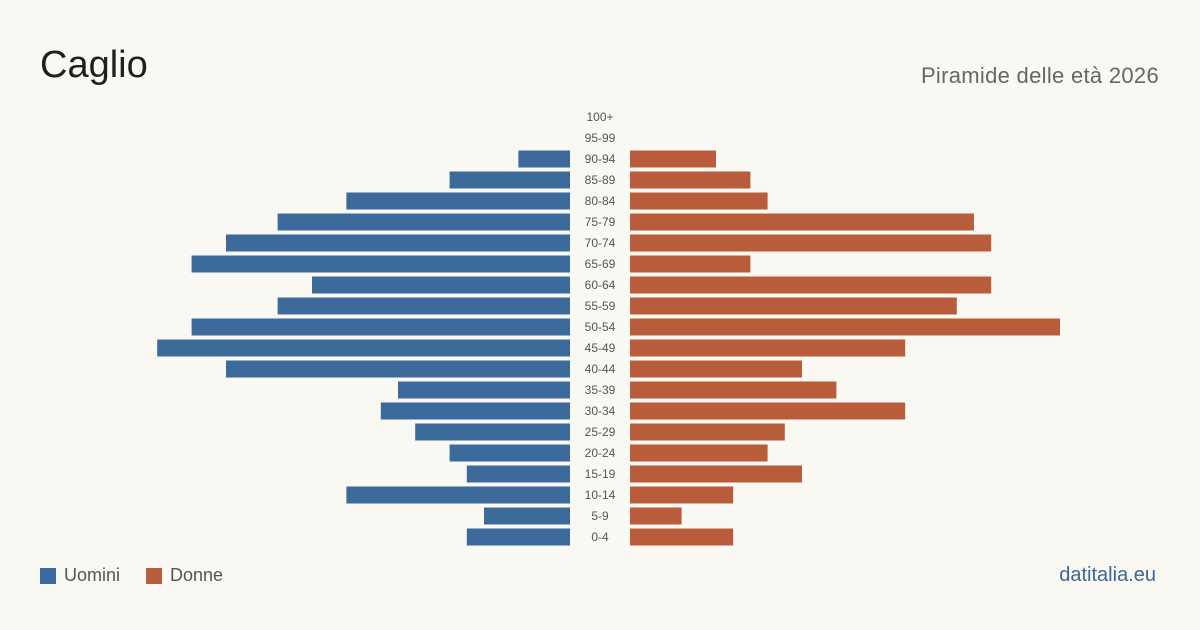 The height and width of the screenshot is (630, 1200). I want to click on legend-item-men: Uomini, so click(80, 575).